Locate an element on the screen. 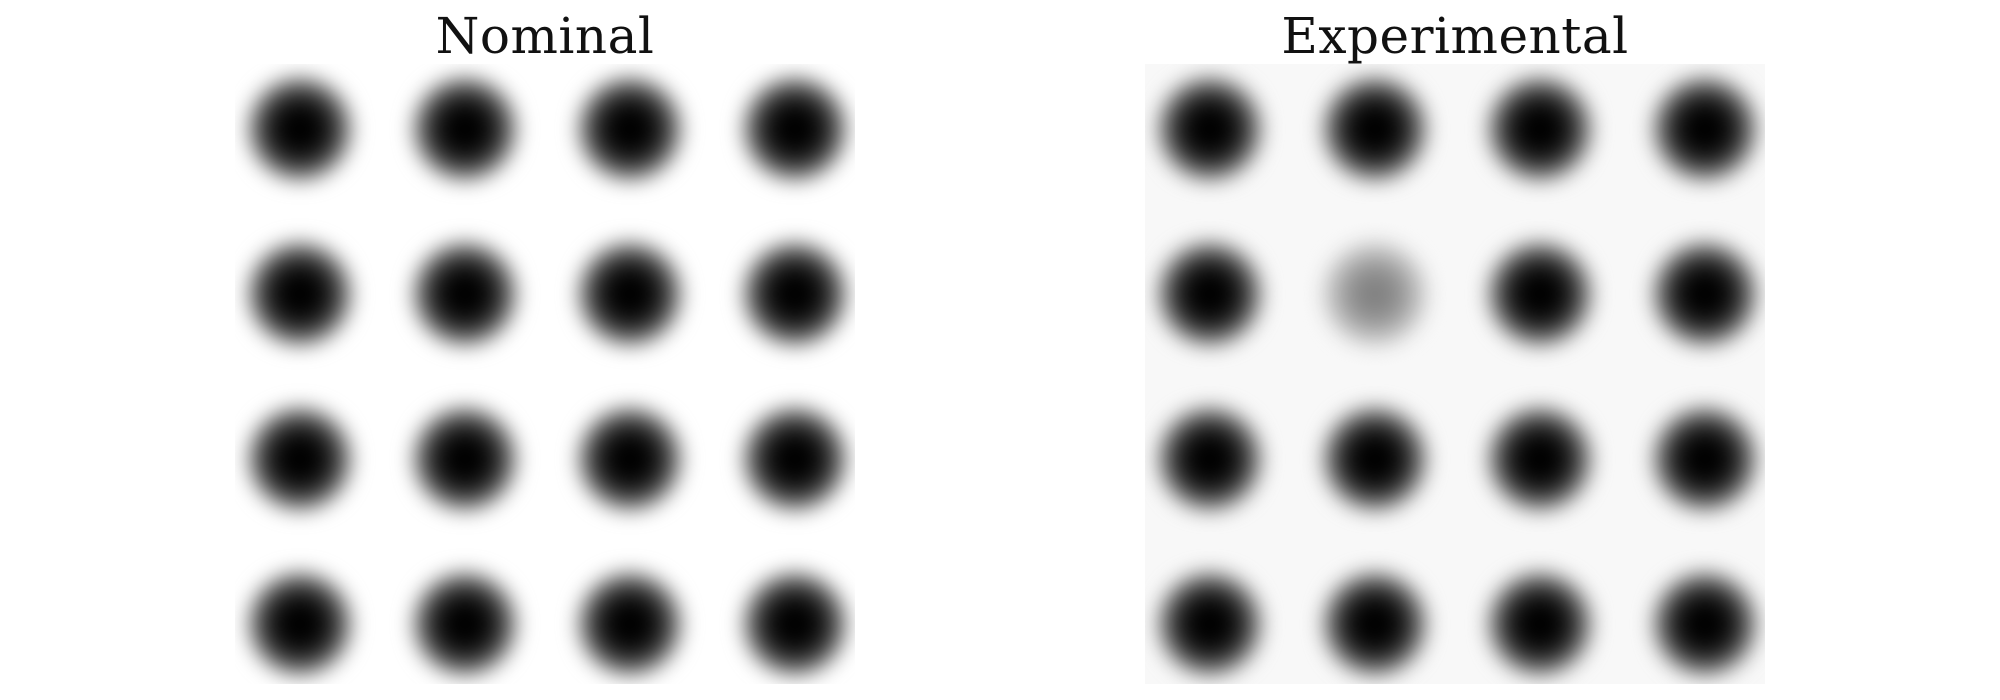 Image resolution: width=2000 pixels, height=700 pixels. experimental-title: Experimental is located at coordinates (1455, 36).